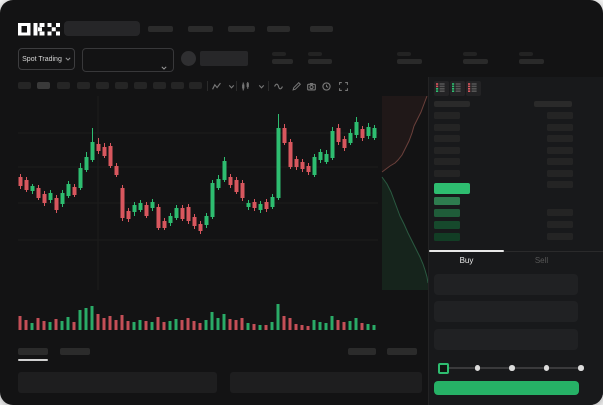 The width and height of the screenshot is (603, 405). What do you see at coordinates (516, 251) in the screenshot?
I see `trade-tabs-divider` at bounding box center [516, 251].